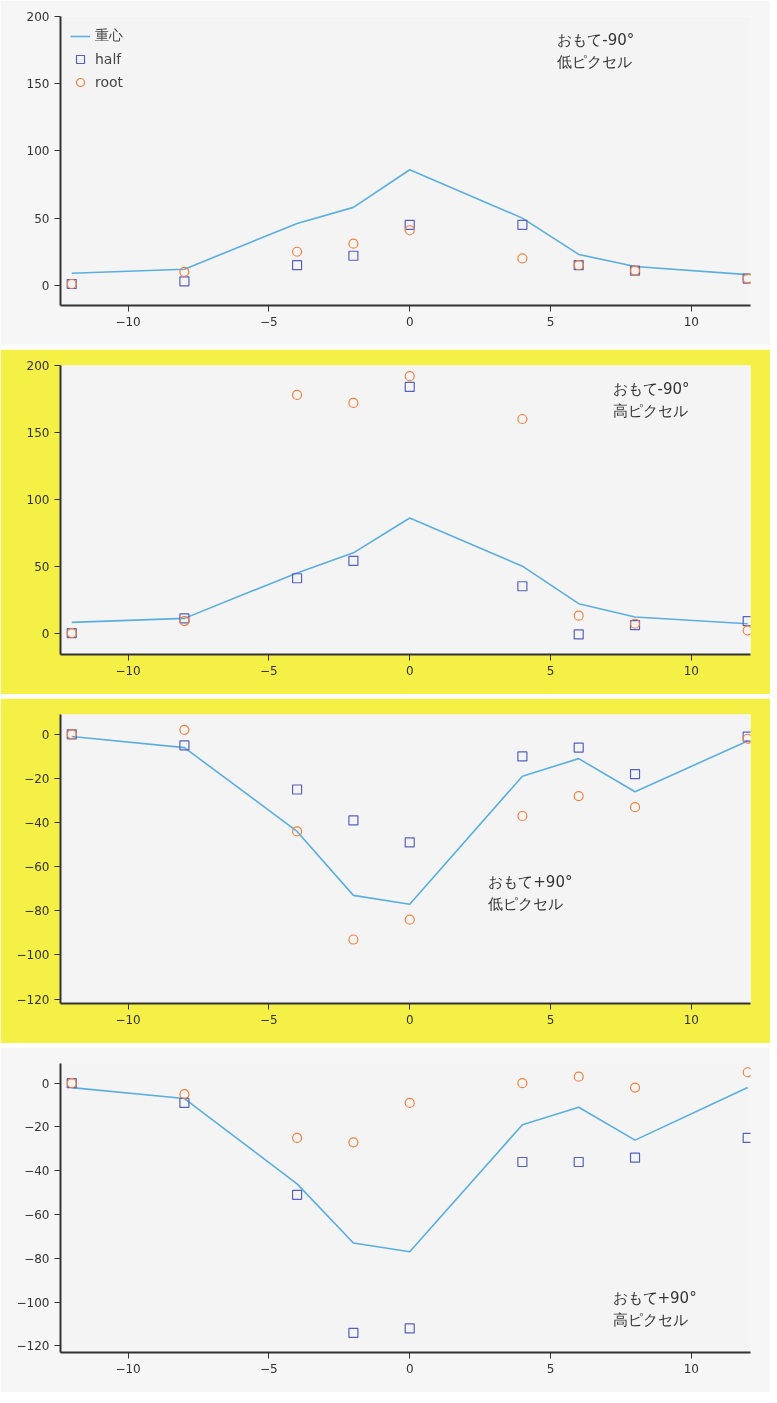 Image resolution: width=777 pixels, height=1403 pixels. I want to click on legend-label: 重心, so click(109, 36).